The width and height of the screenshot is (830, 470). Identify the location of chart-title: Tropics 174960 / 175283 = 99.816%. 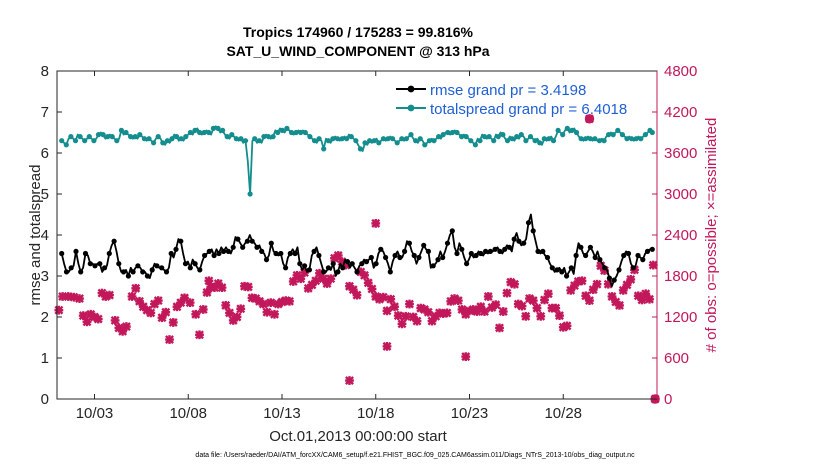
(358, 32).